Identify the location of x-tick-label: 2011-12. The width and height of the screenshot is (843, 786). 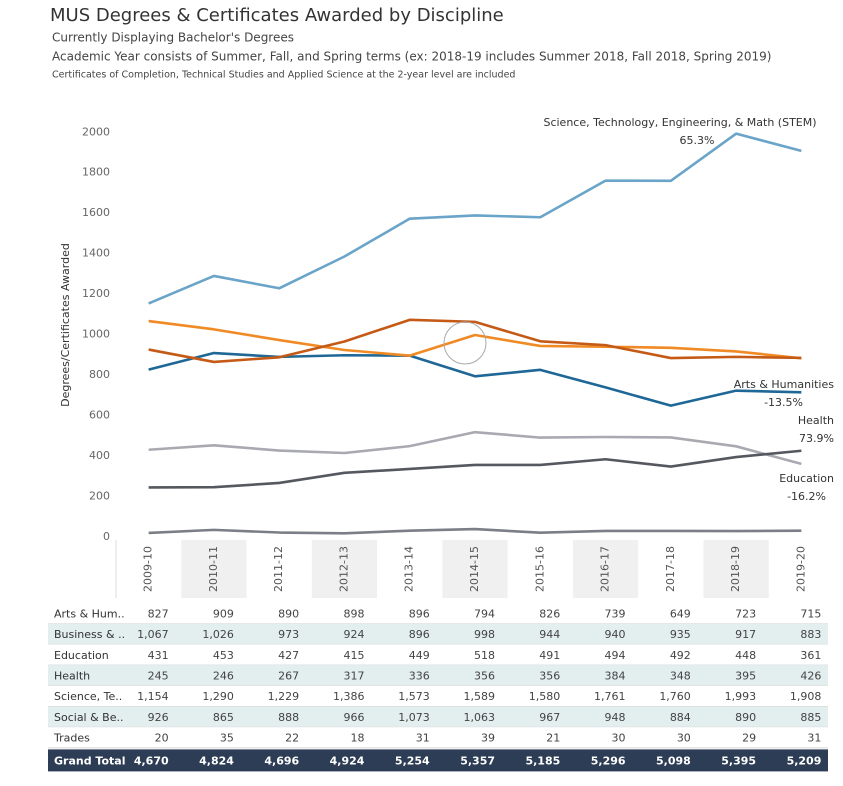
(278, 569).